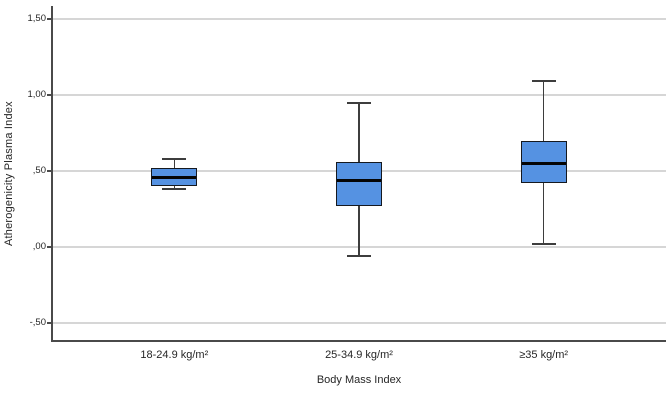 The width and height of the screenshot is (669, 400). What do you see at coordinates (174, 355) in the screenshot?
I see `x-tick-label: 18-24.9 kg/m²` at bounding box center [174, 355].